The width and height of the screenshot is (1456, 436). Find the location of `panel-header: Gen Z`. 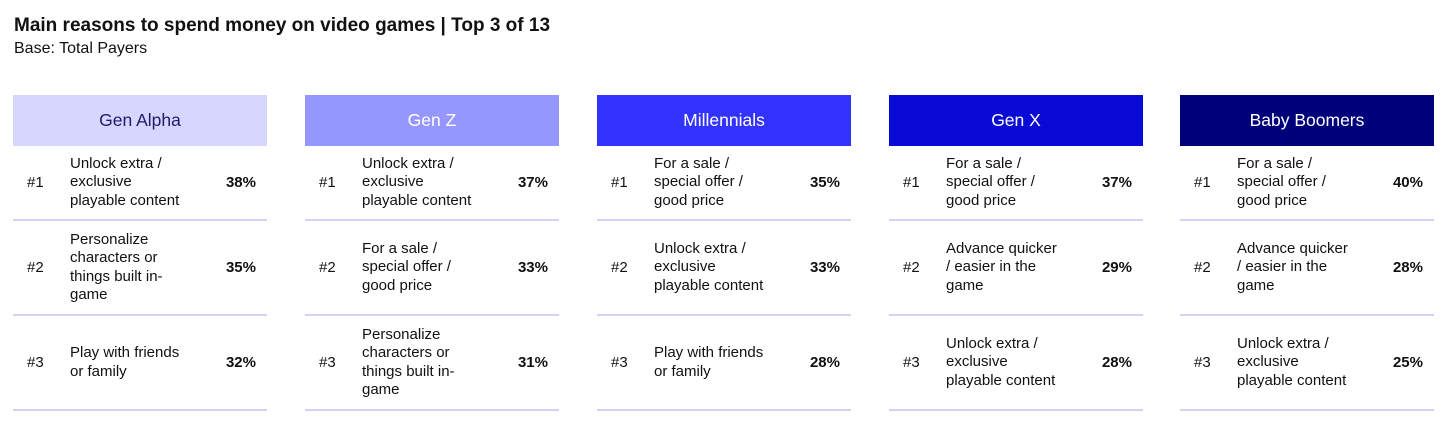

panel-header: Gen Z is located at coordinates (432, 120).